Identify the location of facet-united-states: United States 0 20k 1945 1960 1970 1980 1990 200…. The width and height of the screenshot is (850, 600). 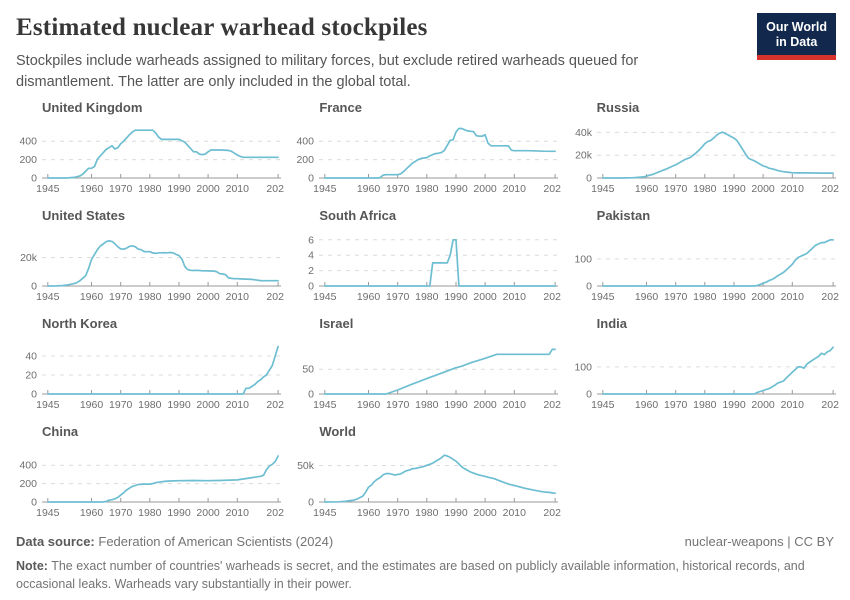
(150, 257).